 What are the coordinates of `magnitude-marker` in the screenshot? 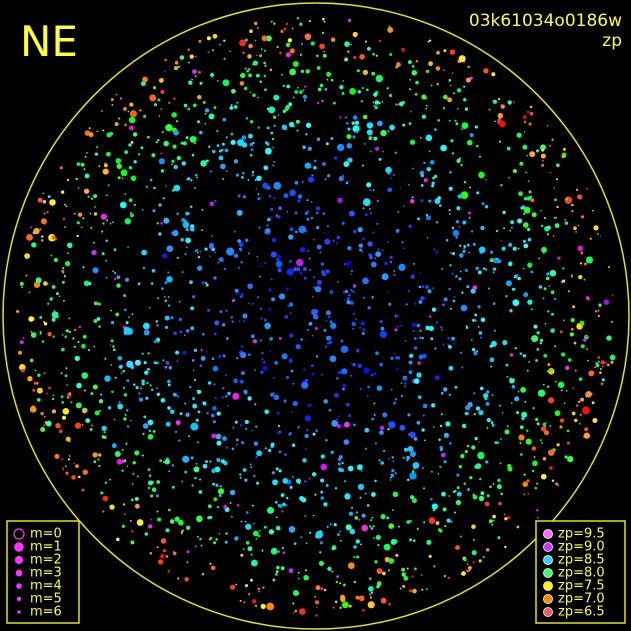 It's located at (19, 534).